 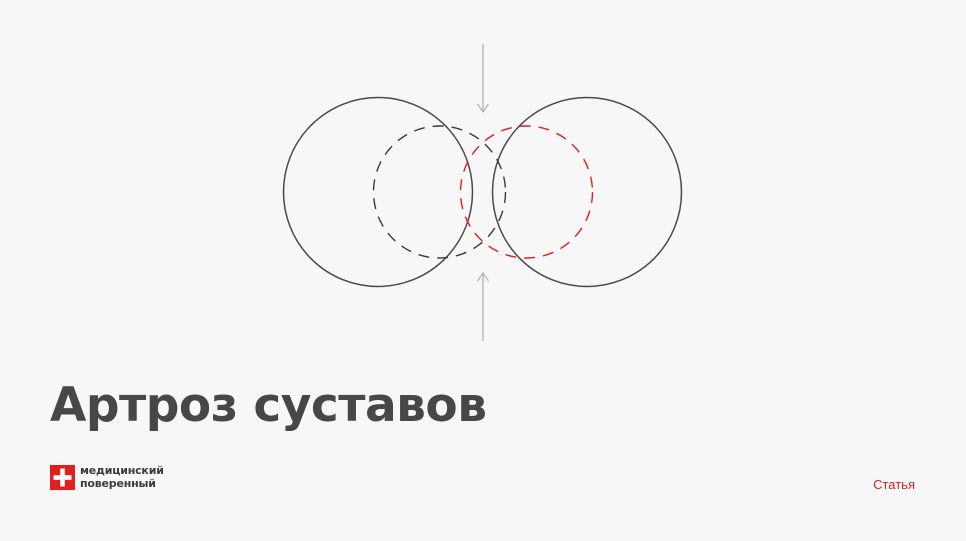 What do you see at coordinates (439, 192) in the screenshot?
I see `left-dashed-circle` at bounding box center [439, 192].